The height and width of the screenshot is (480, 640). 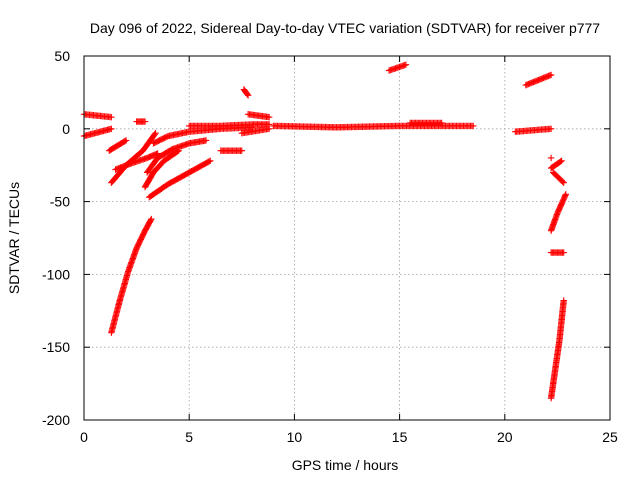 What do you see at coordinates (231, 150) in the screenshot?
I see `series-arc-m` at bounding box center [231, 150].